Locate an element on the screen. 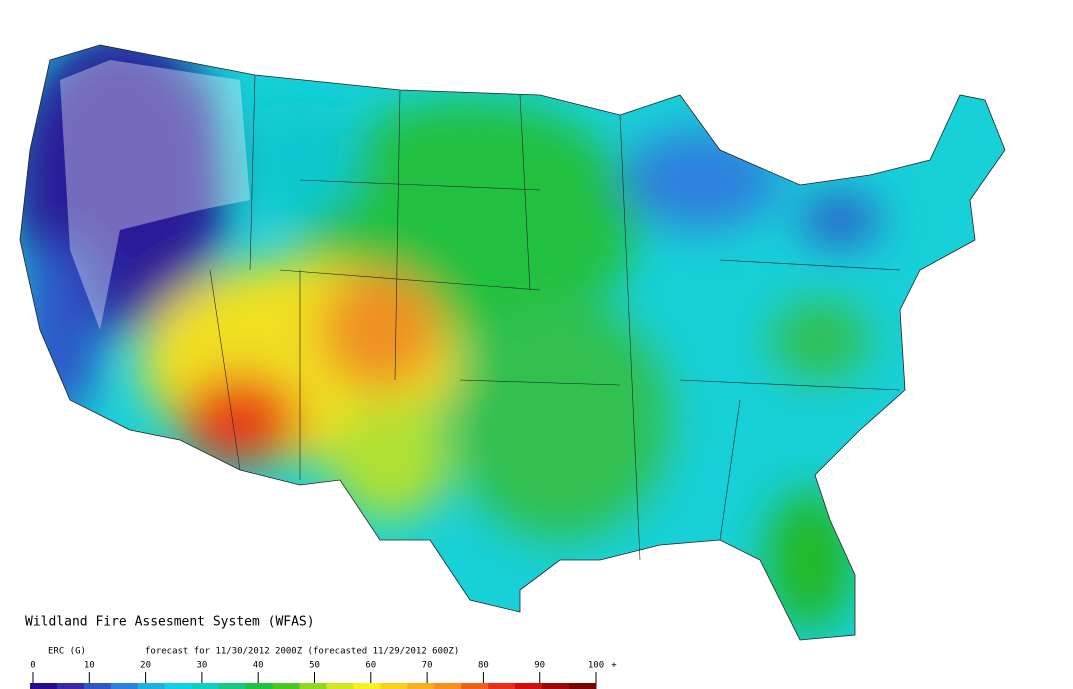  legend-label: ERC (G) is located at coordinates (67, 652).